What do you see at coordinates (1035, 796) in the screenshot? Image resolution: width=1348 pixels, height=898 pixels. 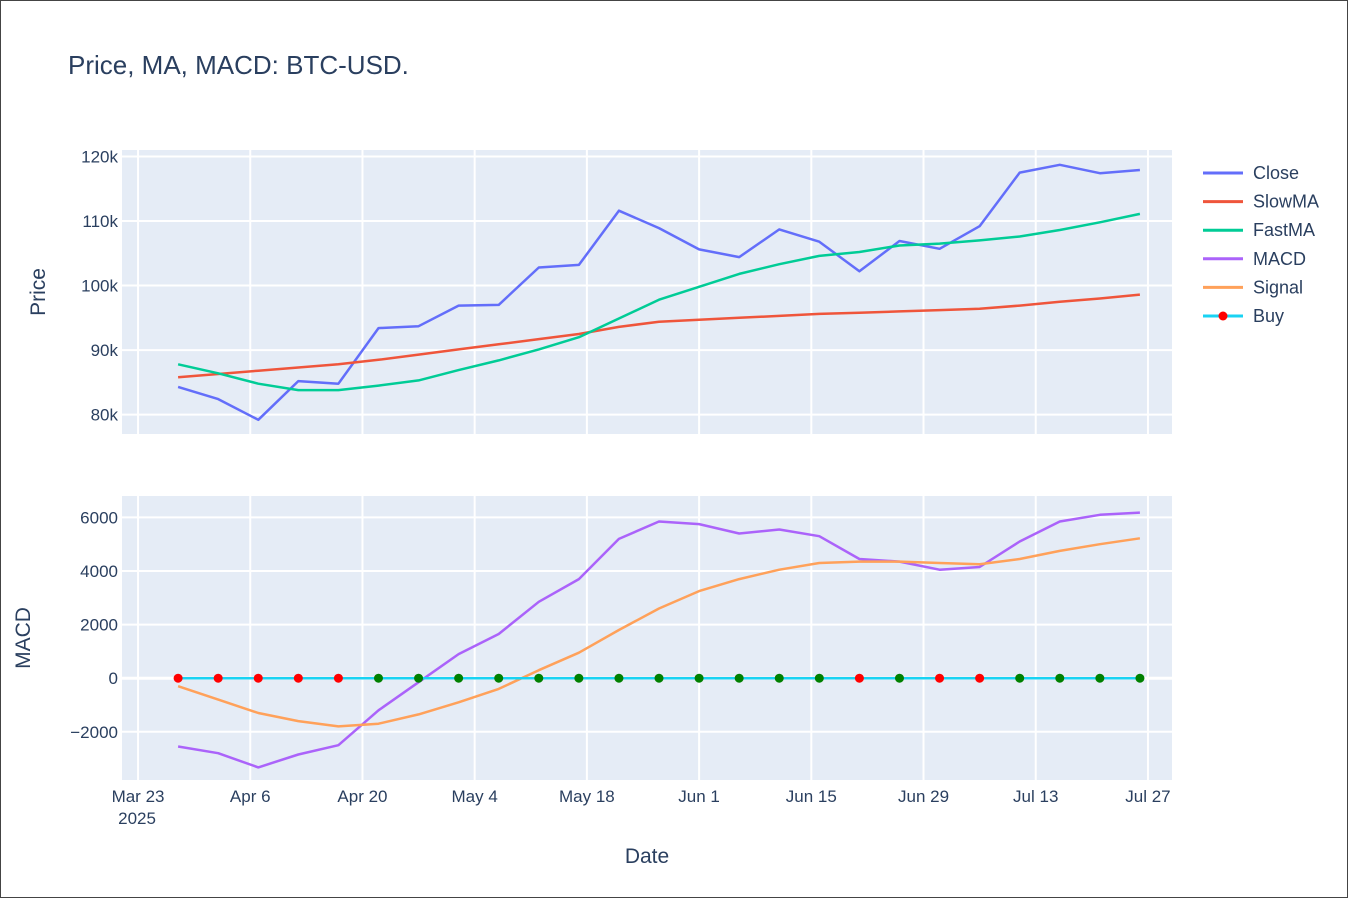 I see `x-tick-label: Jul 13` at bounding box center [1035, 796].